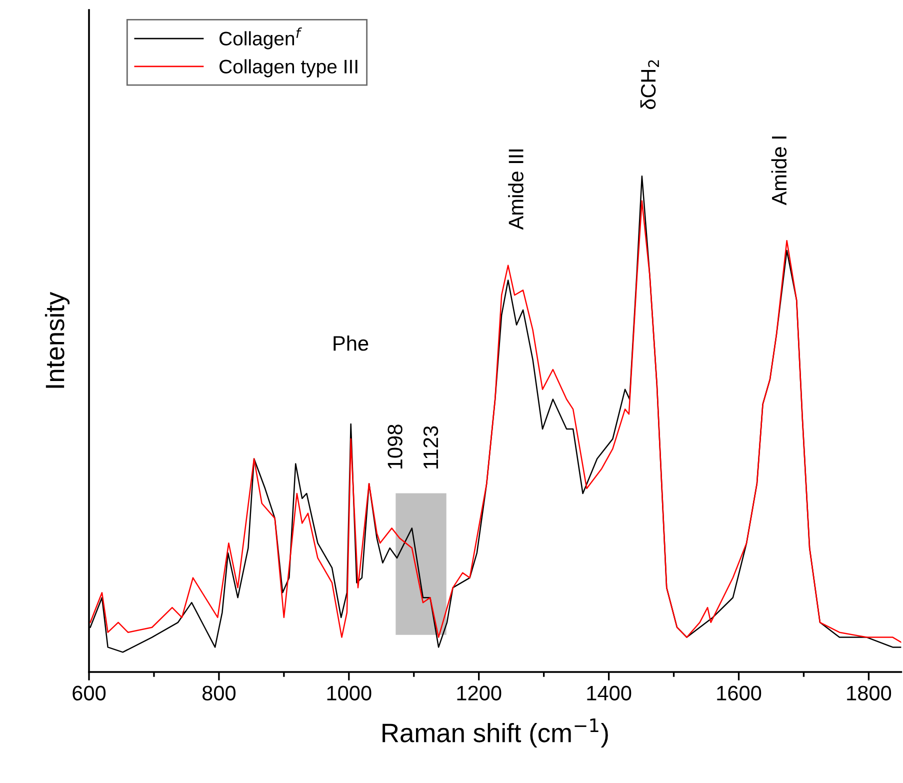 This screenshot has height=783, width=903. What do you see at coordinates (609, 693) in the screenshot?
I see `x-tick-label: 1400` at bounding box center [609, 693].